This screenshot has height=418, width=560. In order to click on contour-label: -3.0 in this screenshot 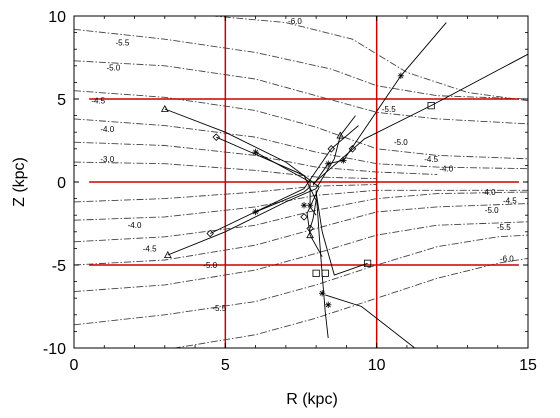, I will do `click(107, 159)`.